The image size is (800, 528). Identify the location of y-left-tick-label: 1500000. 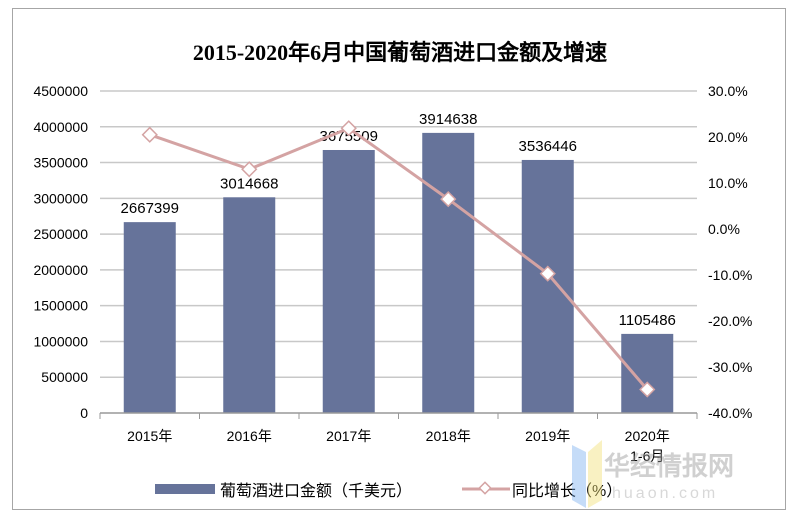
(60, 306).